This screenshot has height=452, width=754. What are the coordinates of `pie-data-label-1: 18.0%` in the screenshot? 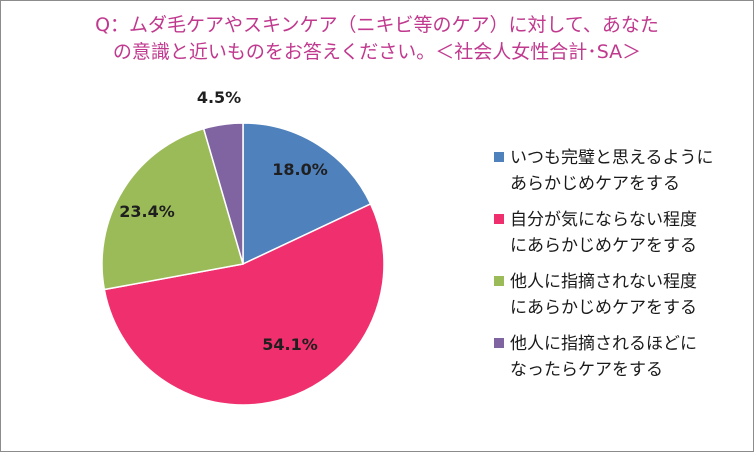 It's located at (300, 169).